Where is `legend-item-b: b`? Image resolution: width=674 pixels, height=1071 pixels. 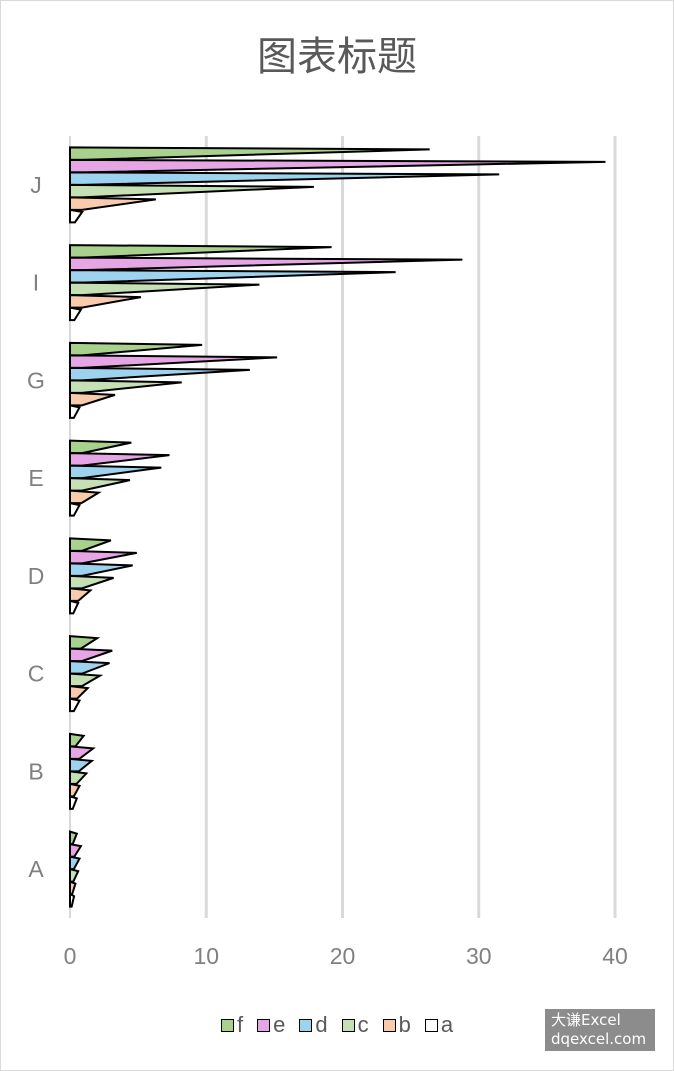 legend-item-b: b is located at coordinates (396, 1025).